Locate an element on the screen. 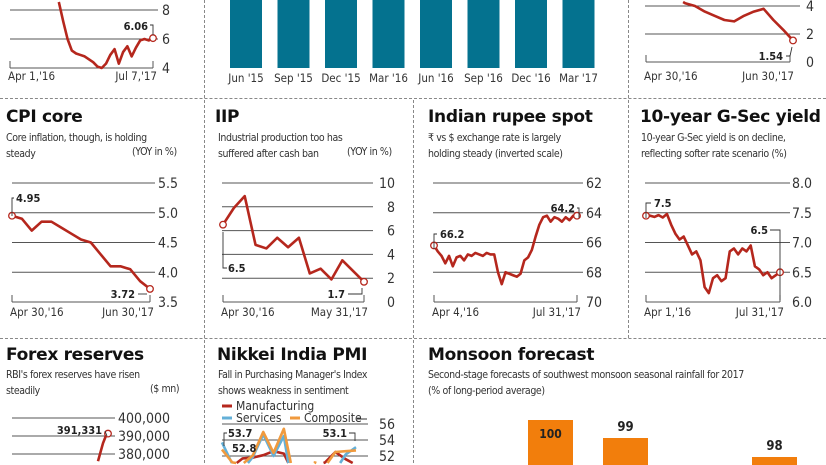  data-label: 4.95 is located at coordinates (28, 198).